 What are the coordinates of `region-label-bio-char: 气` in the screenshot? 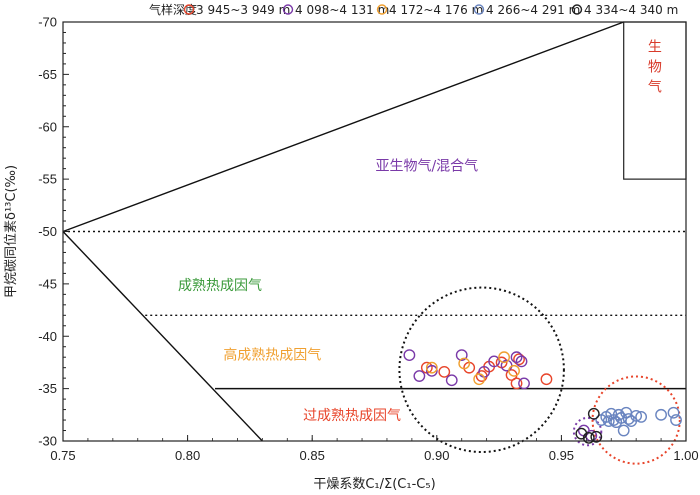 It's located at (655, 87).